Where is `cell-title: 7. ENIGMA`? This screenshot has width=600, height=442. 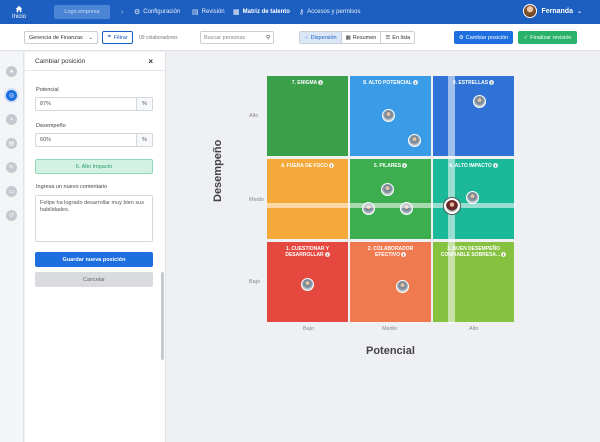
cell-title: 7. ENIGMA is located at coordinates (304, 83).